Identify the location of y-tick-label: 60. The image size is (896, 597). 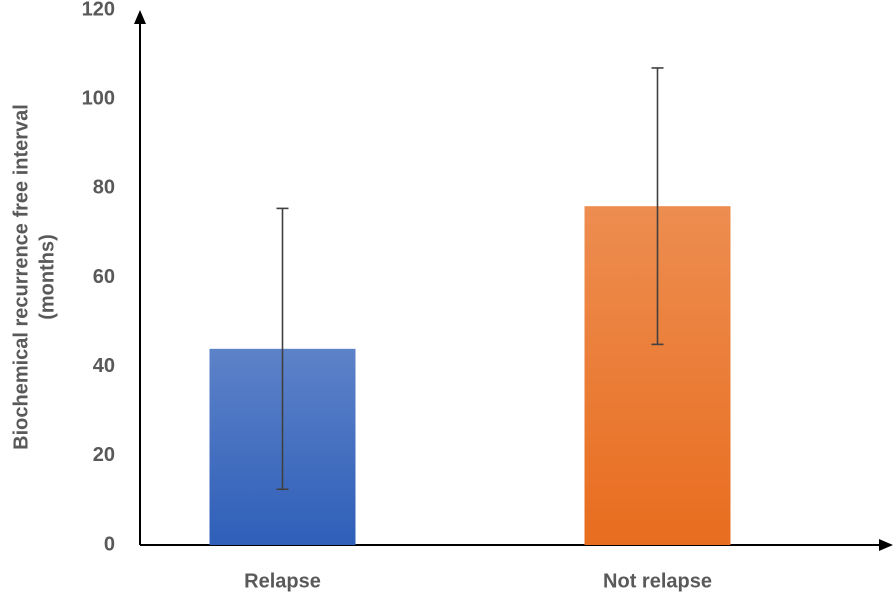
(104, 277).